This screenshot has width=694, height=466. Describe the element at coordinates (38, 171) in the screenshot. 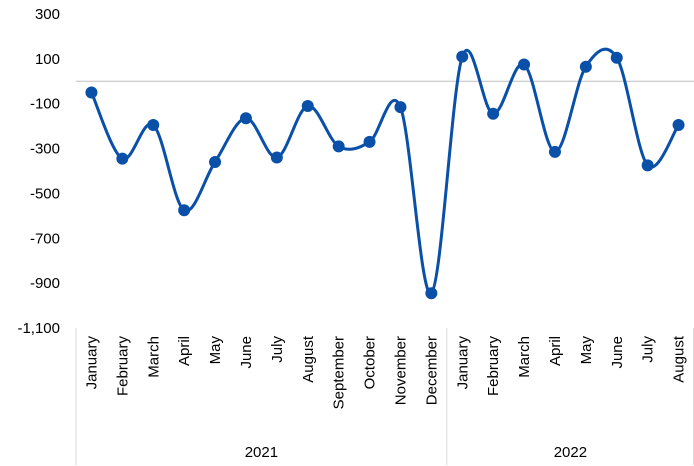

I see `y-axis: 300 100 -100 -300 -500 -700 -900 -1,100` at that location.